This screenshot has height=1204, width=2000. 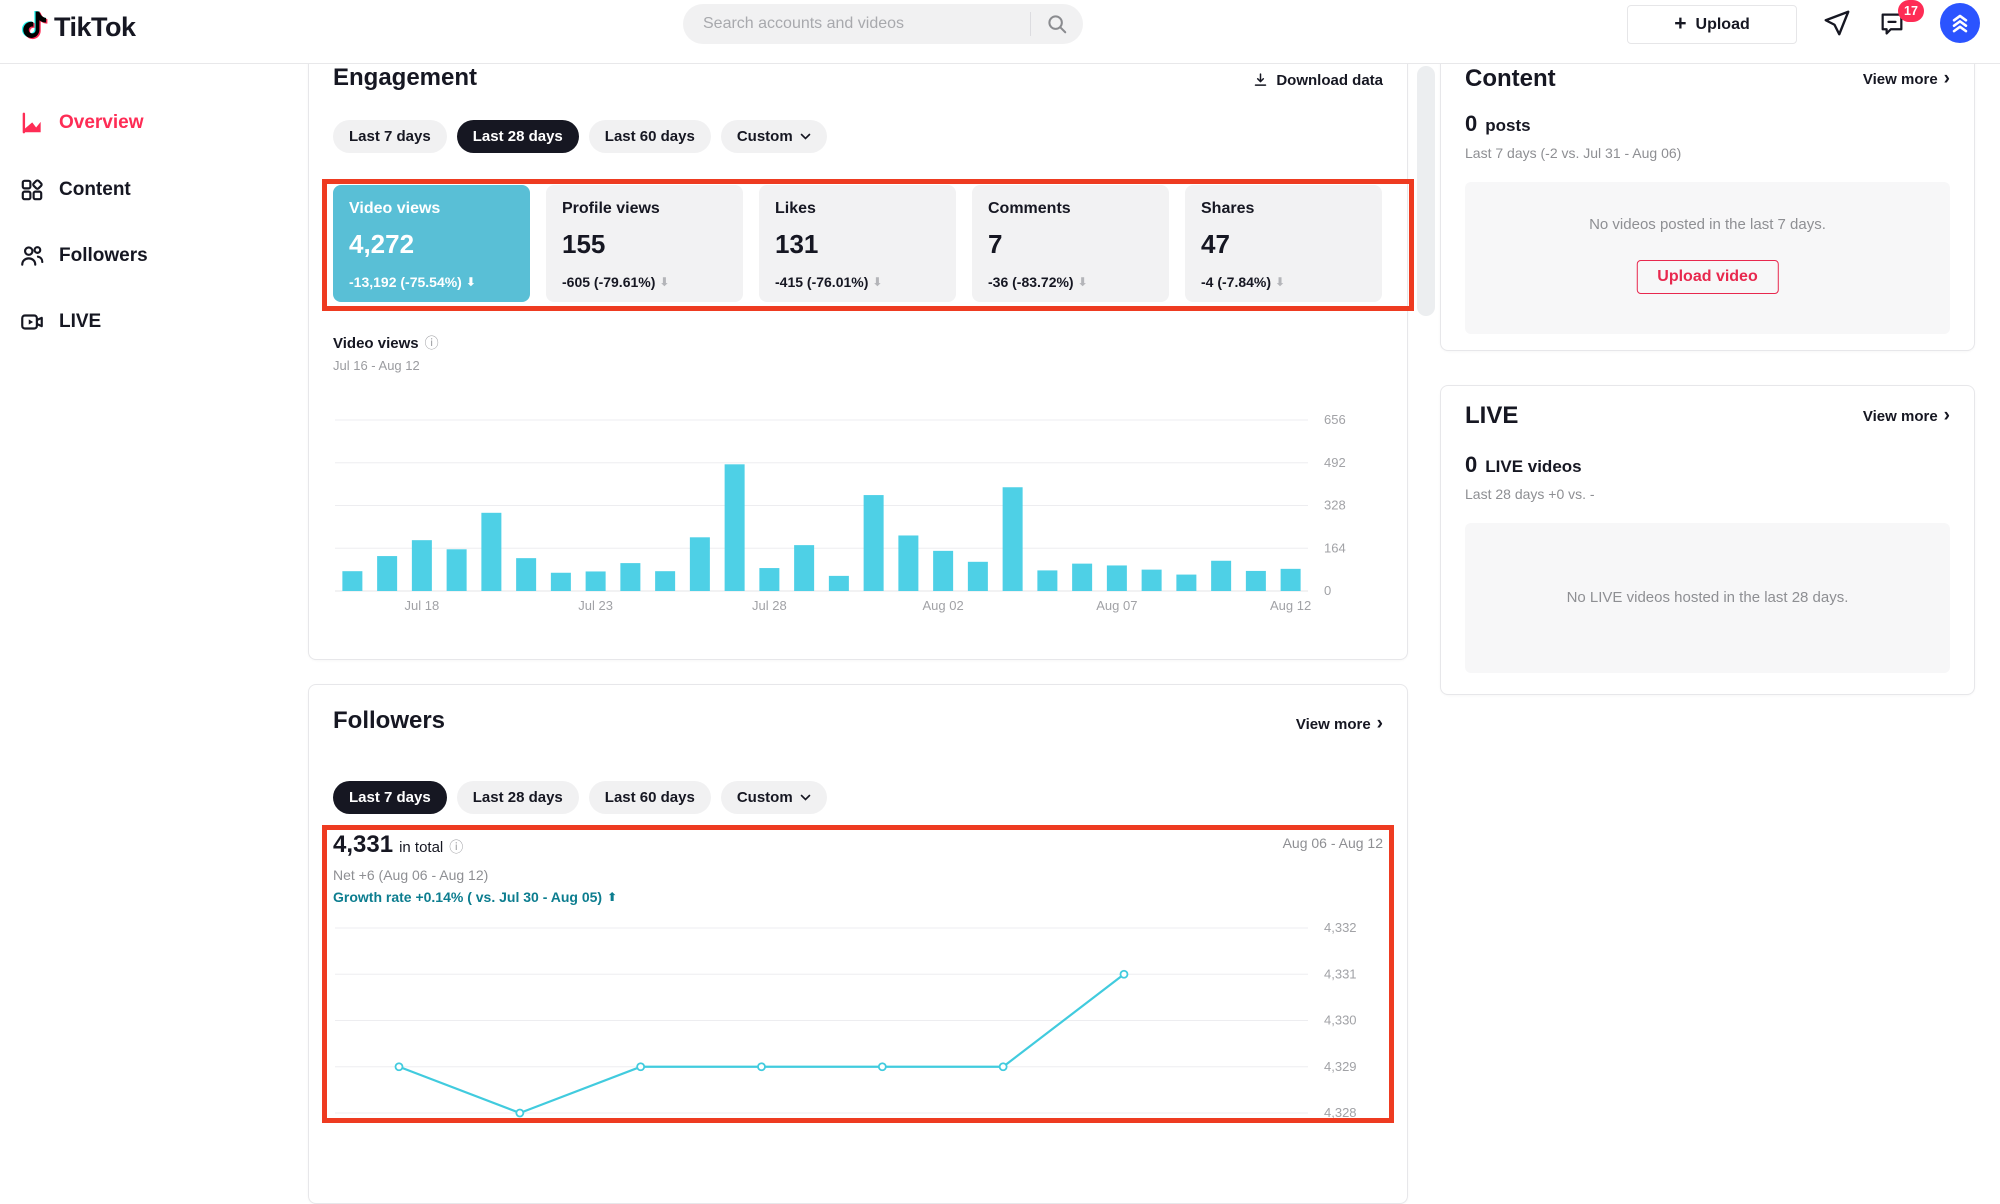 What do you see at coordinates (1335, 547) in the screenshot?
I see `bar-chart-ytick: 164` at bounding box center [1335, 547].